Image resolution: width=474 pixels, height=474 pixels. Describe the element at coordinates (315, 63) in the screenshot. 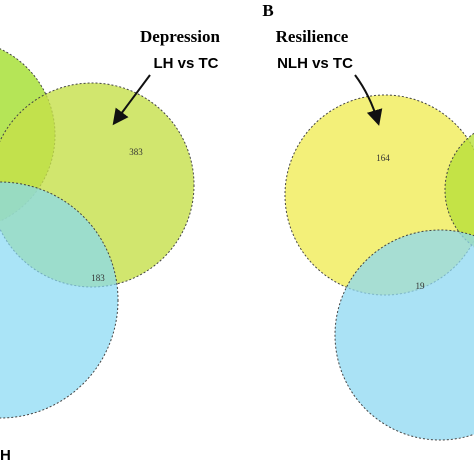

I see `right-subtitle: NLH vs TC` at that location.